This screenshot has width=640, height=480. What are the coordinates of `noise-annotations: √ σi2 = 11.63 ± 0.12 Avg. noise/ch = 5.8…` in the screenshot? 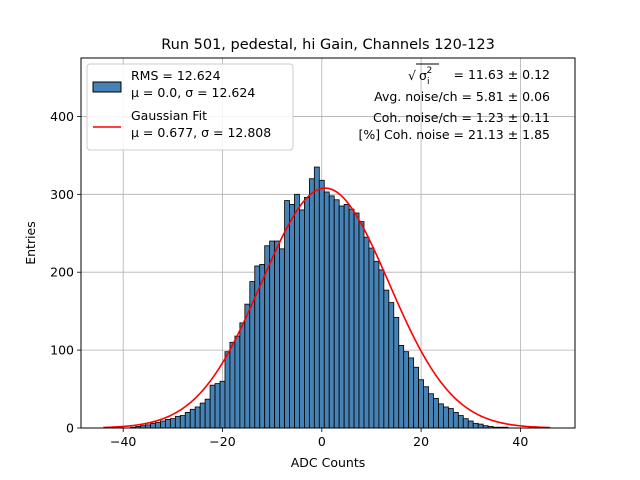 It's located at (454, 102).